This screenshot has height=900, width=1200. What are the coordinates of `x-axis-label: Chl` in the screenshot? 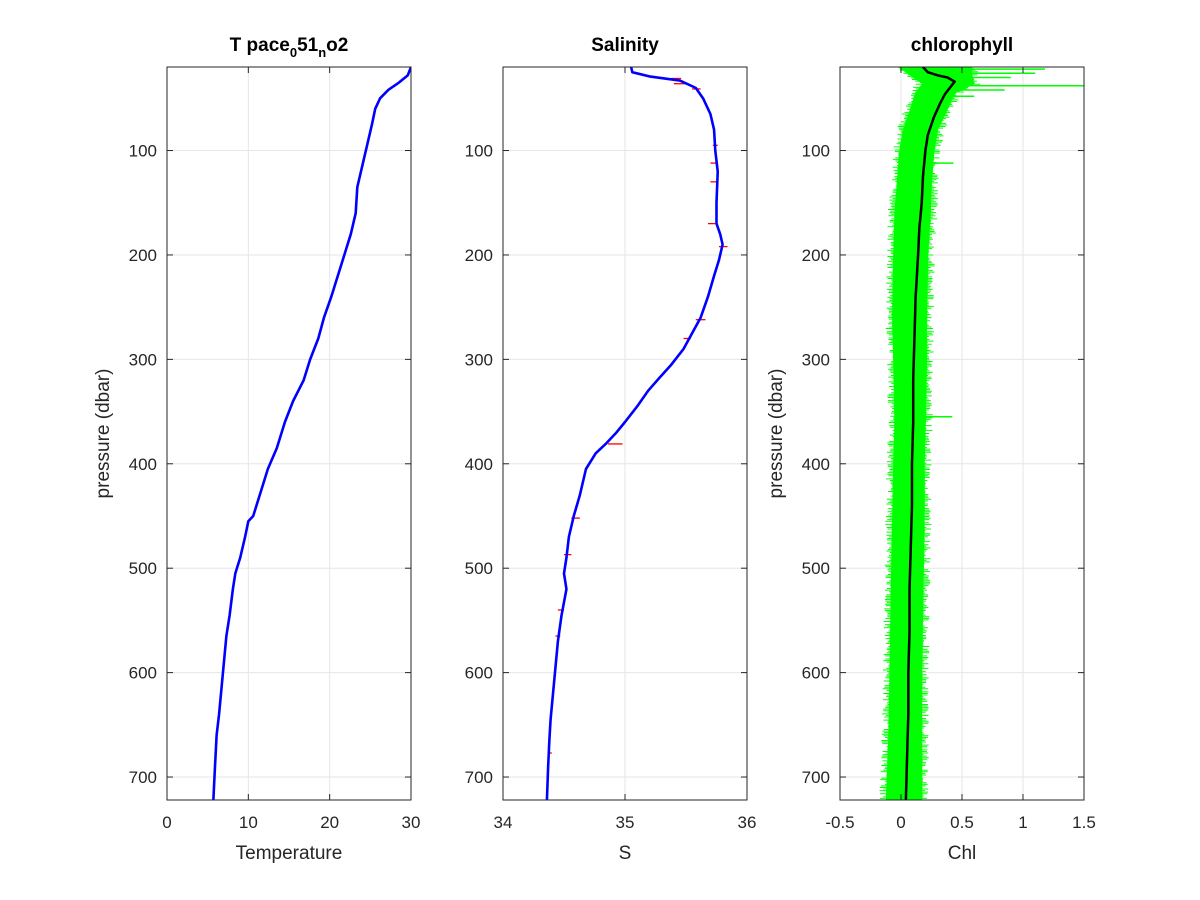 It's located at (962, 853).